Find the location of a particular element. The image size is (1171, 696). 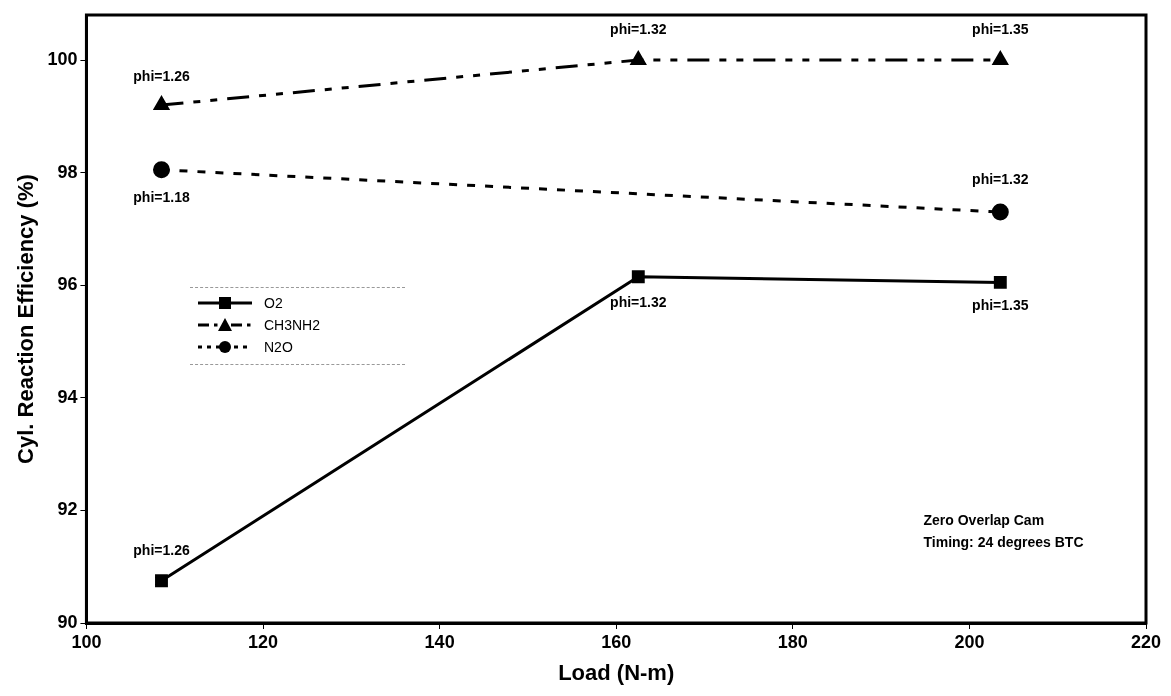

x-tick-label: 180 is located at coordinates (792, 641).